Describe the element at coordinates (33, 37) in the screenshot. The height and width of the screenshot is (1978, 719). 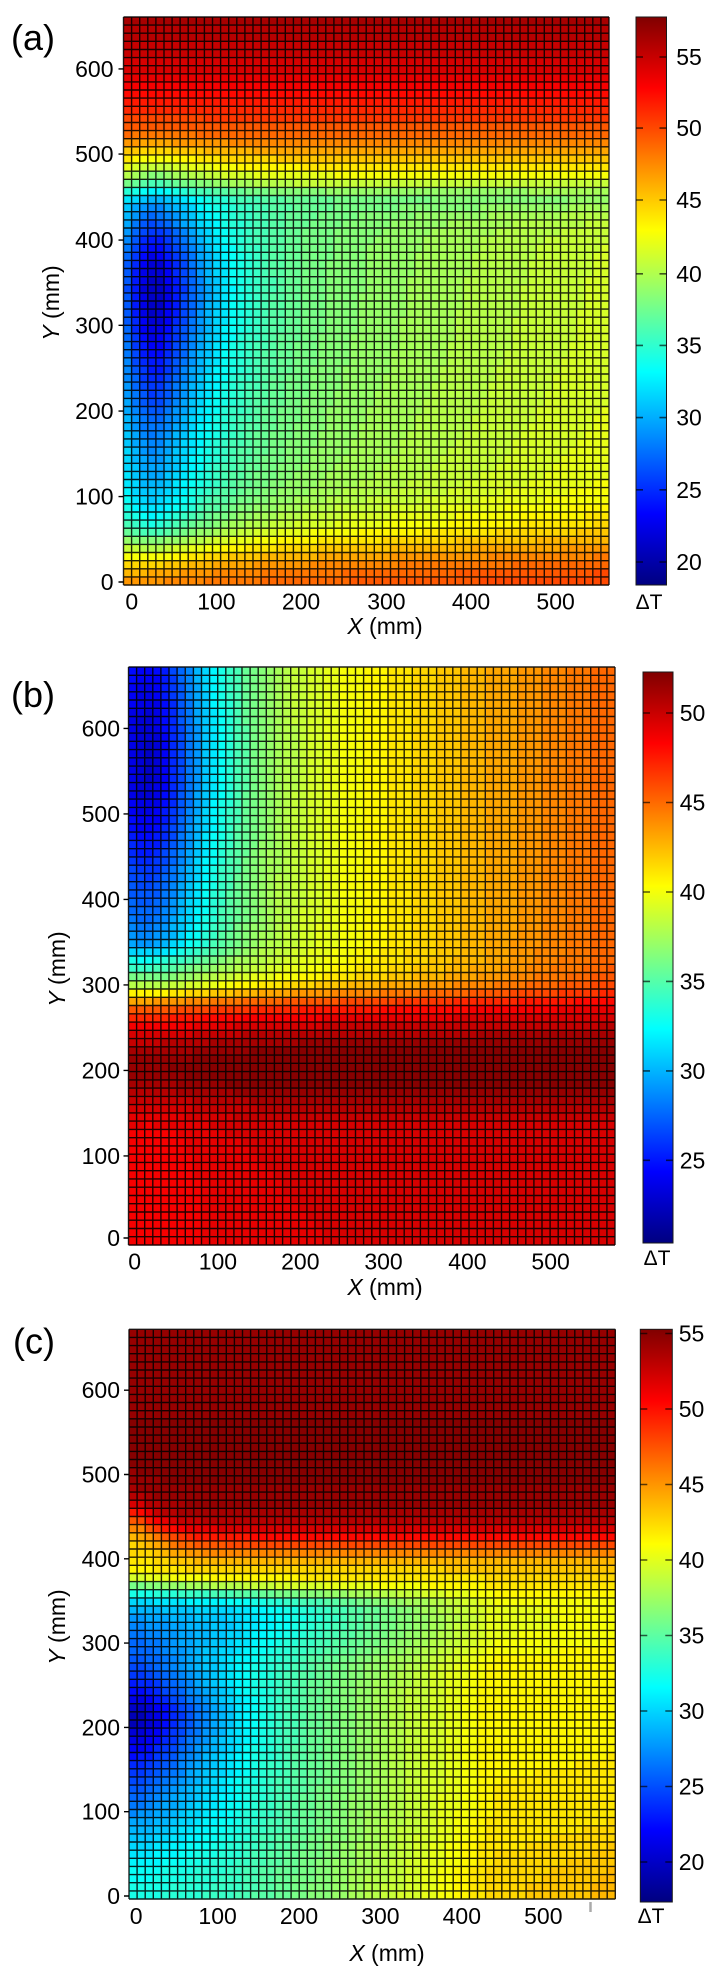
I see `svg-text: (a)` at that location.